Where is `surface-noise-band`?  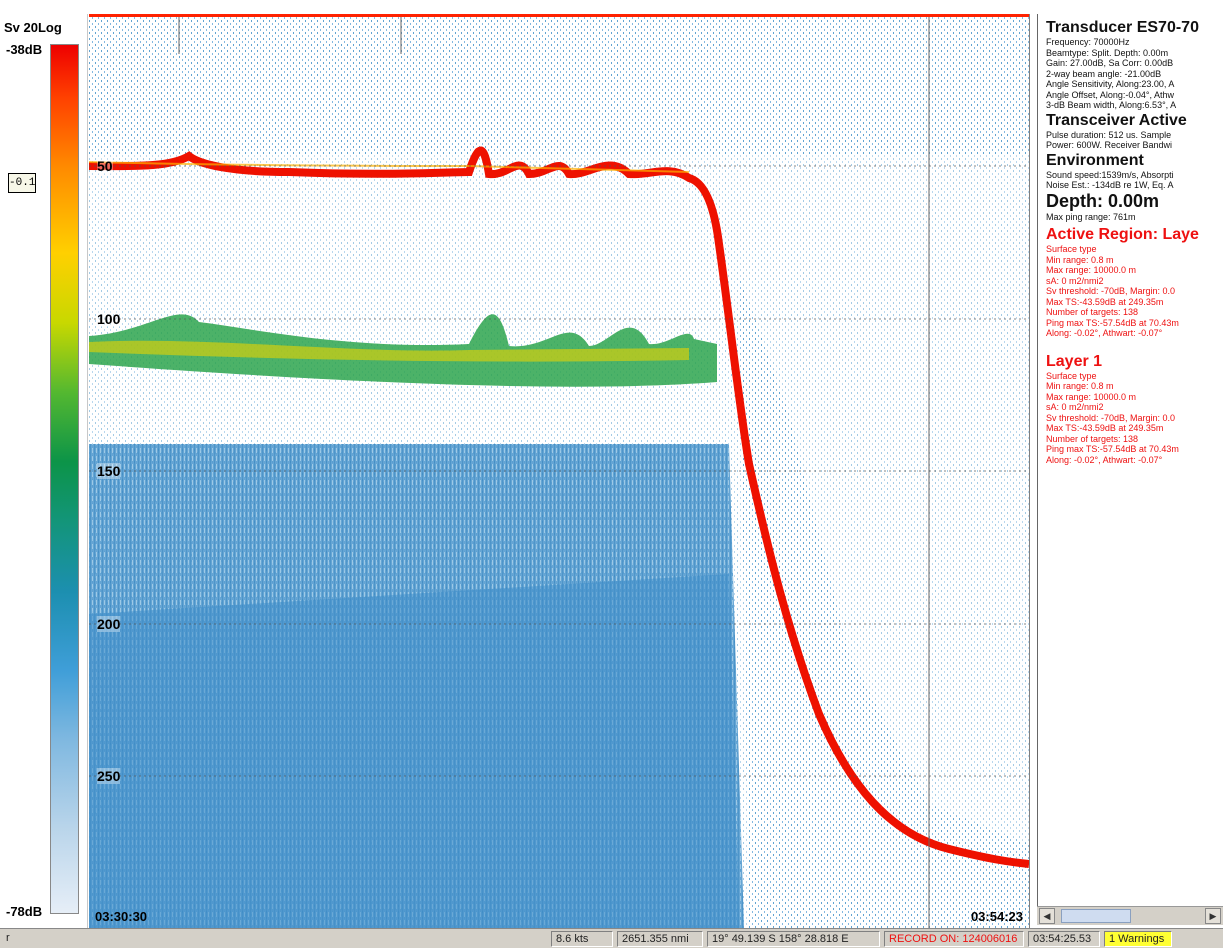 surface-noise-band is located at coordinates (559, 84).